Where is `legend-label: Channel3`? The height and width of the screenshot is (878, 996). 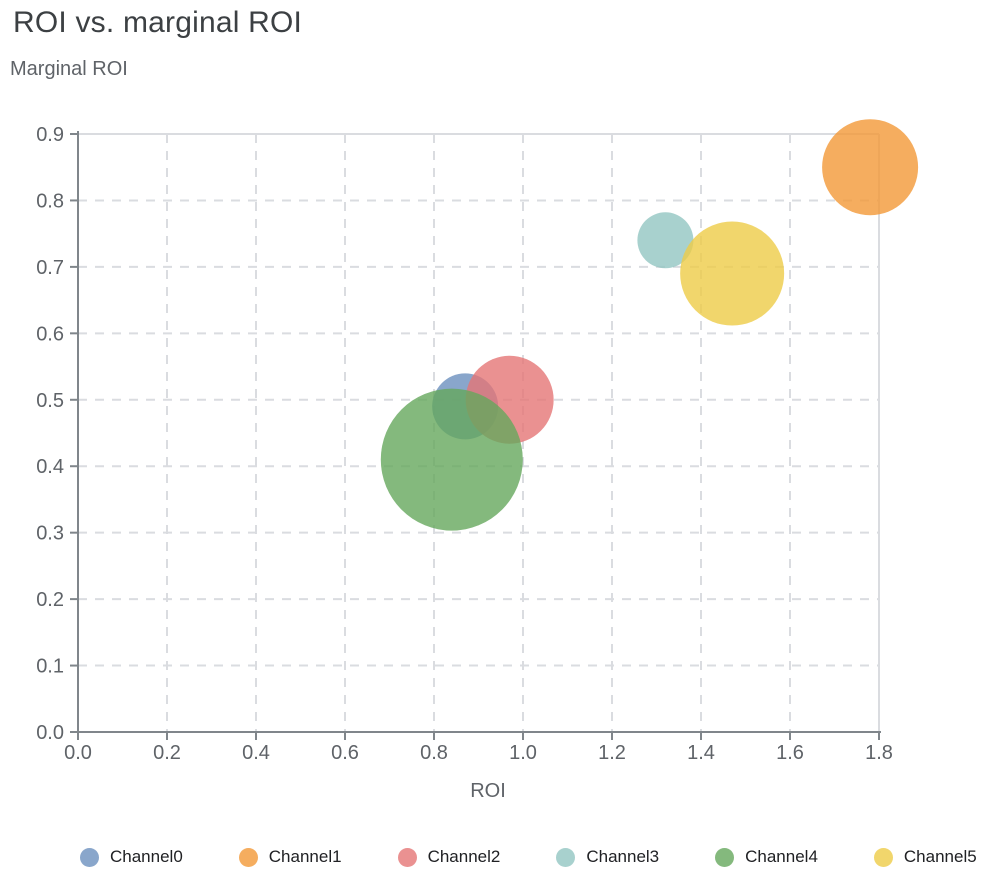
legend-label: Channel3 is located at coordinates (623, 856).